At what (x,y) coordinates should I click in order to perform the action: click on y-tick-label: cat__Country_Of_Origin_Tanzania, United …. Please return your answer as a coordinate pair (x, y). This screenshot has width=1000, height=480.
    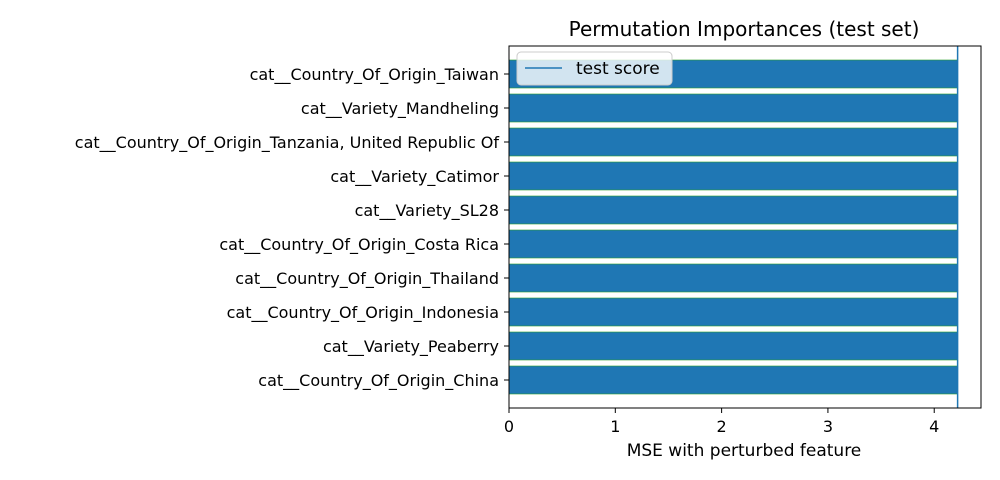
    Looking at the image, I should click on (287, 143).